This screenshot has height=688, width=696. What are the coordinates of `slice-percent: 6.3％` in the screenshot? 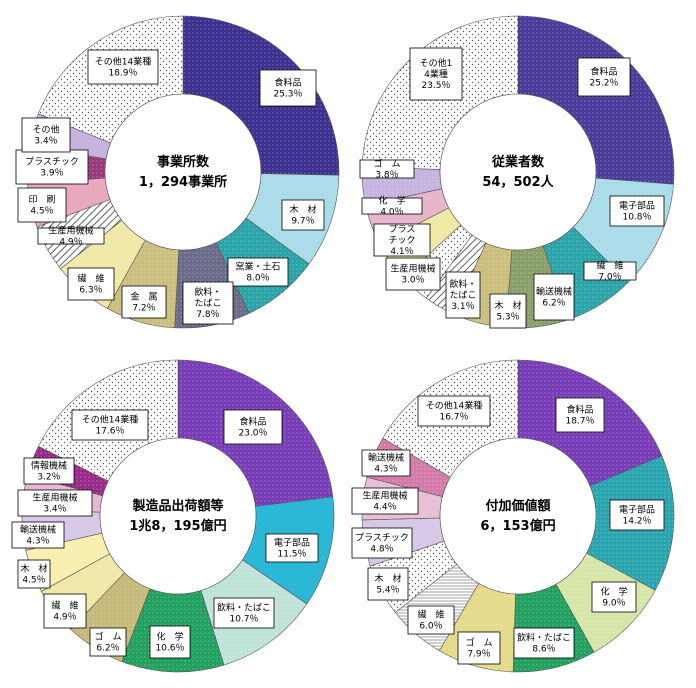 It's located at (90, 290).